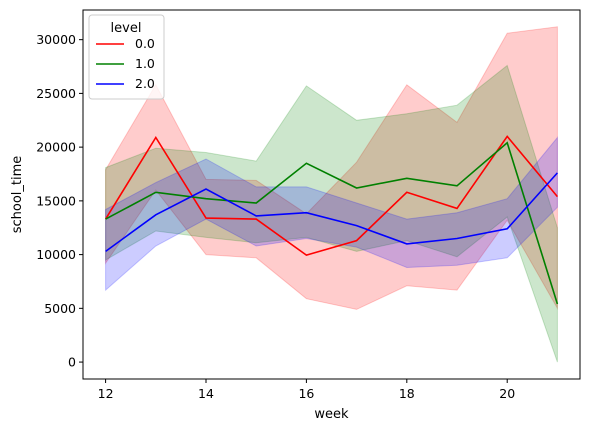 The height and width of the screenshot is (432, 589). I want to click on y-tick-label: 30000, so click(56, 39).